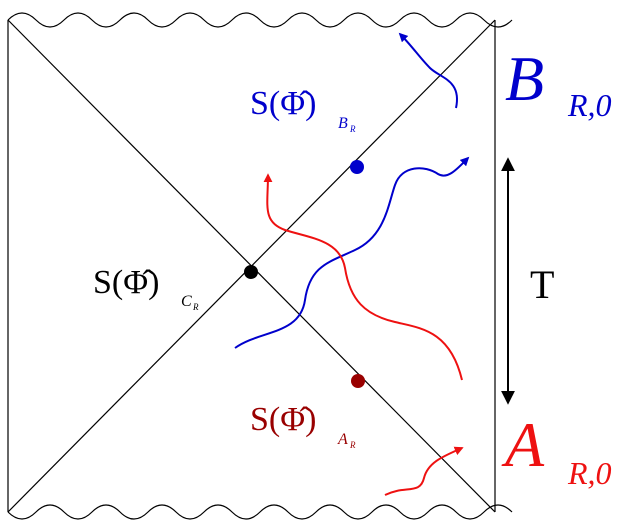 Image resolution: width=635 pixels, height=532 pixels. Describe the element at coordinates (260, 20) in the screenshot. I see `top-singularity-wavy-edge` at that location.